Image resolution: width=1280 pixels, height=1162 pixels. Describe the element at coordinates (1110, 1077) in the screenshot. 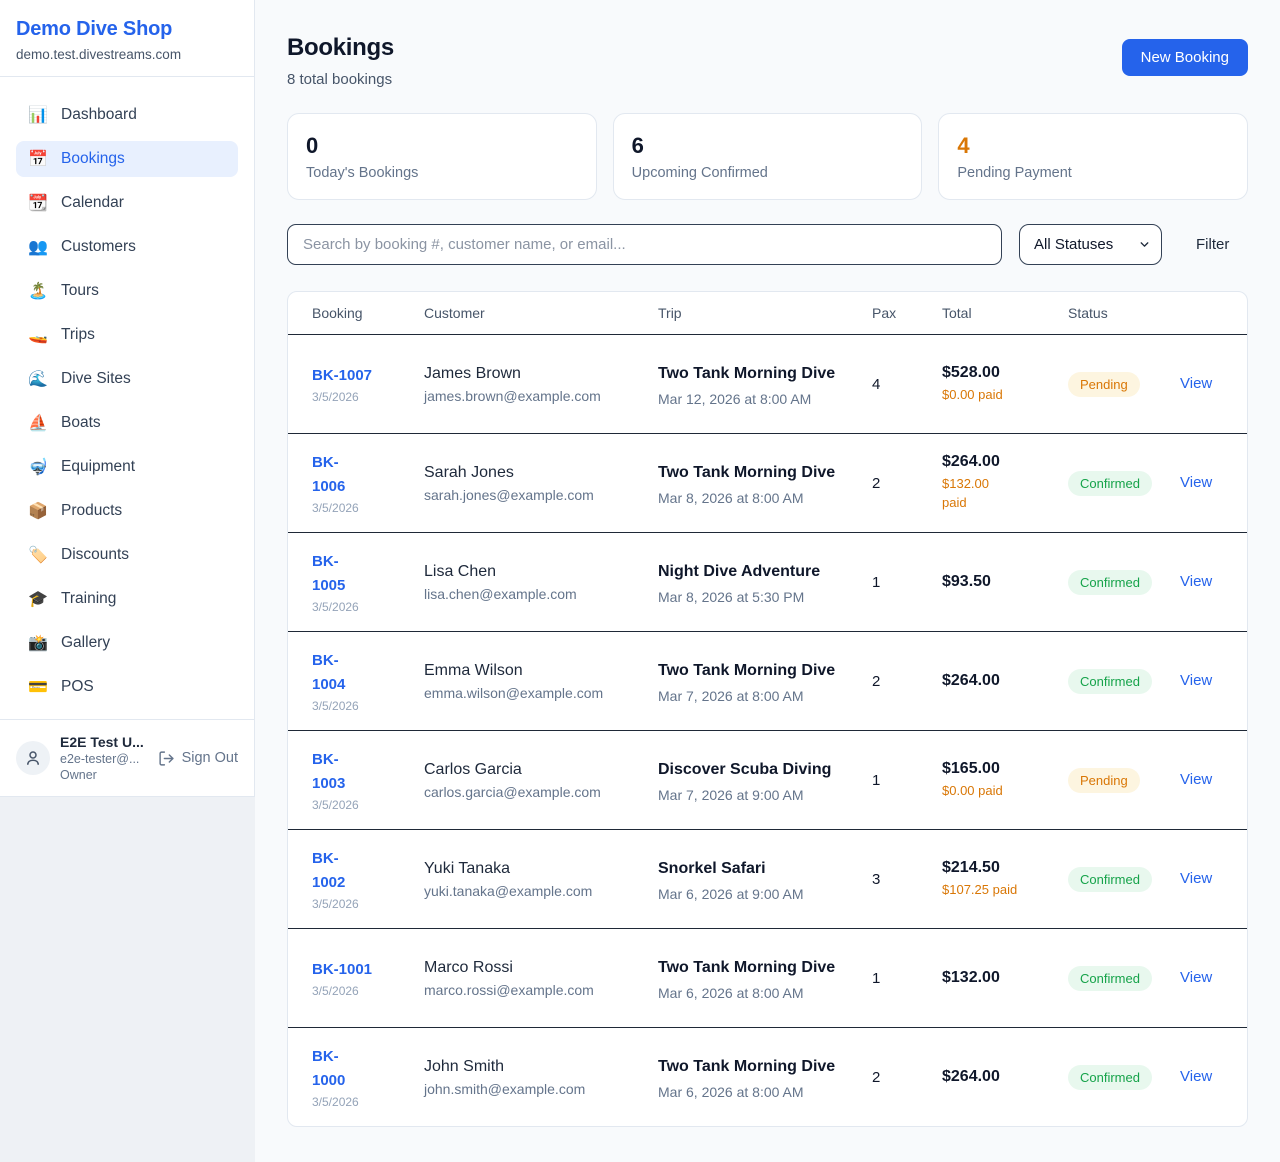

I see `status-badge: Confirmed` at that location.